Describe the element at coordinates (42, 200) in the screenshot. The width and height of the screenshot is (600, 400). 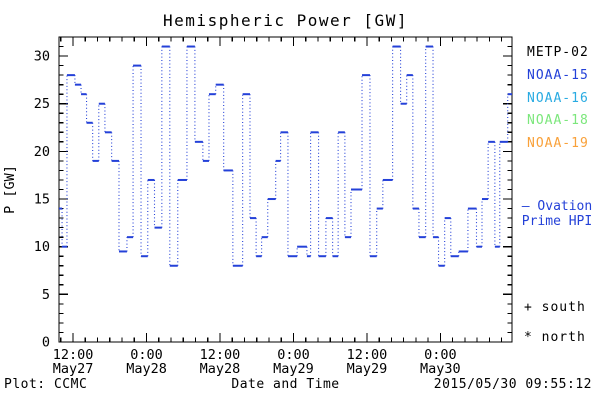
I see `svg-text: 15` at that location.